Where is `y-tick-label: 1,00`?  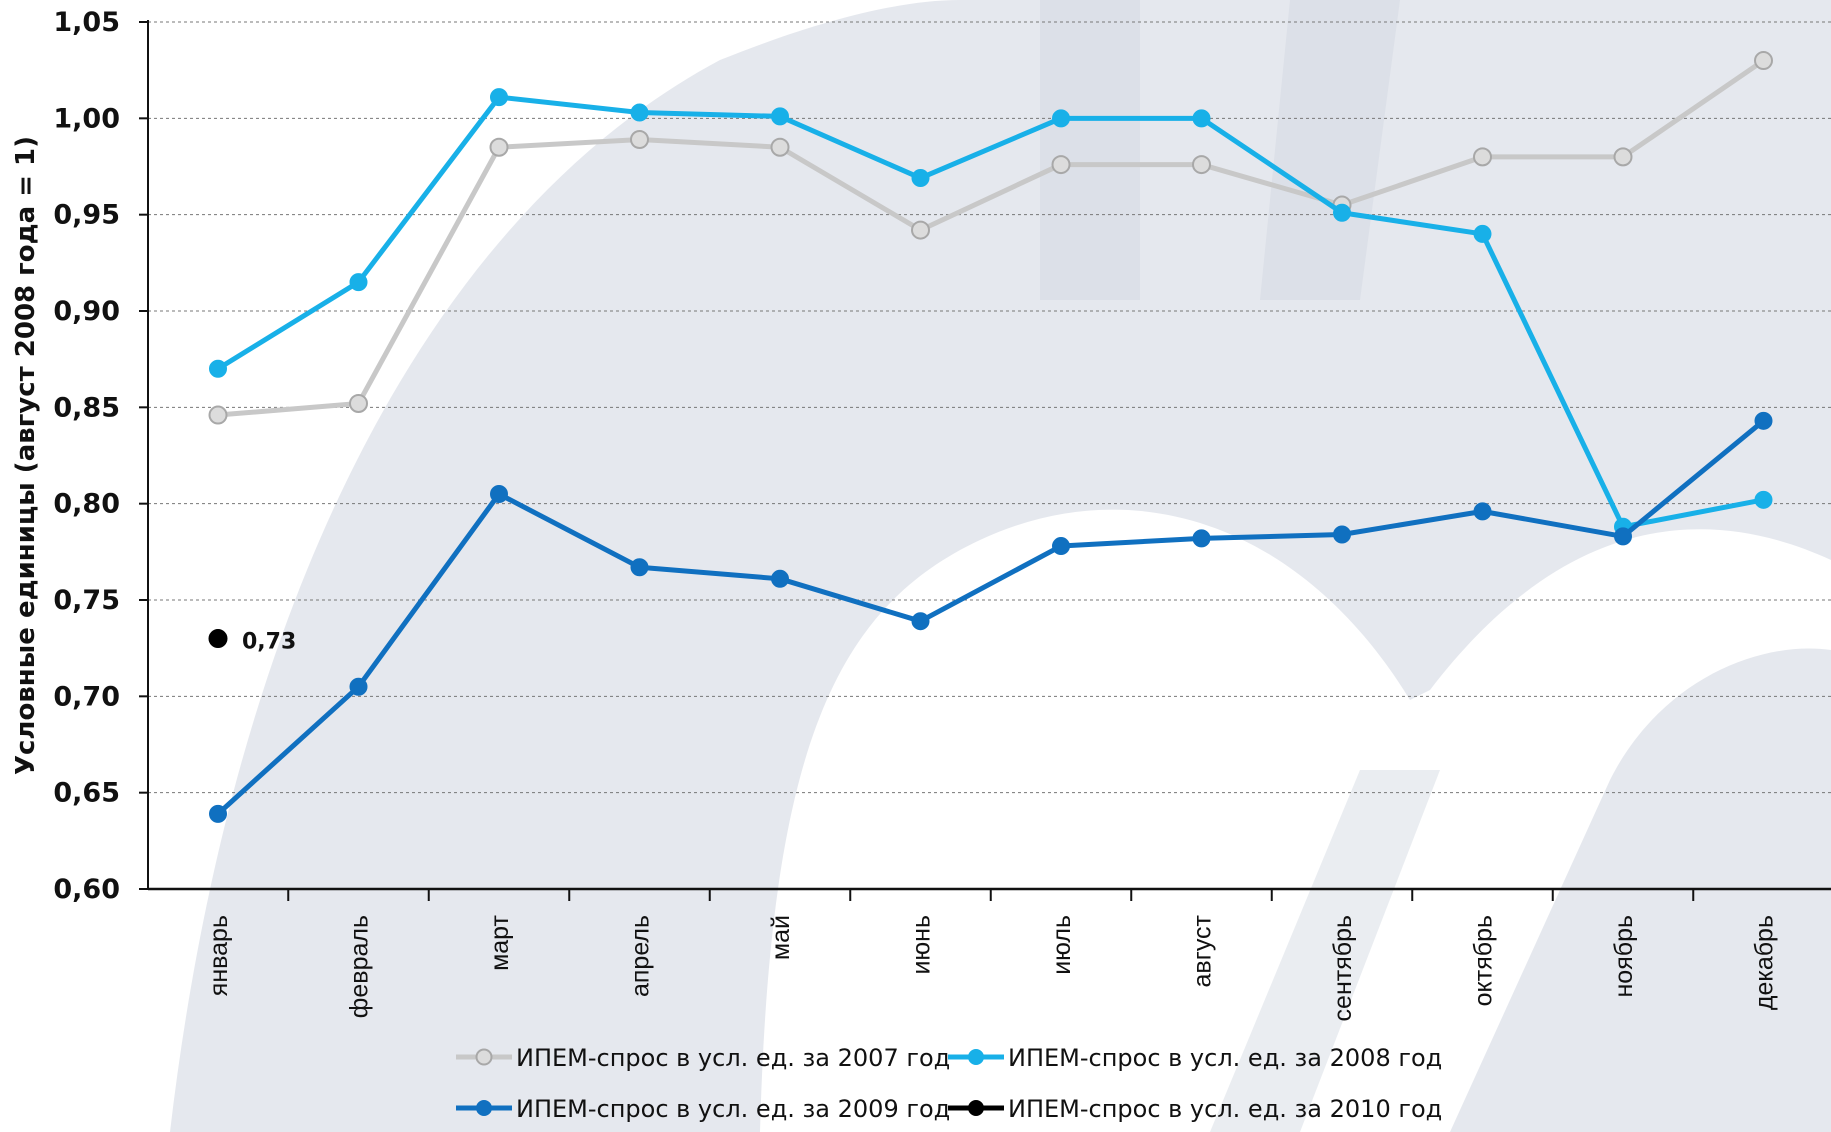
y-tick-label: 1,00 is located at coordinates (86, 118).